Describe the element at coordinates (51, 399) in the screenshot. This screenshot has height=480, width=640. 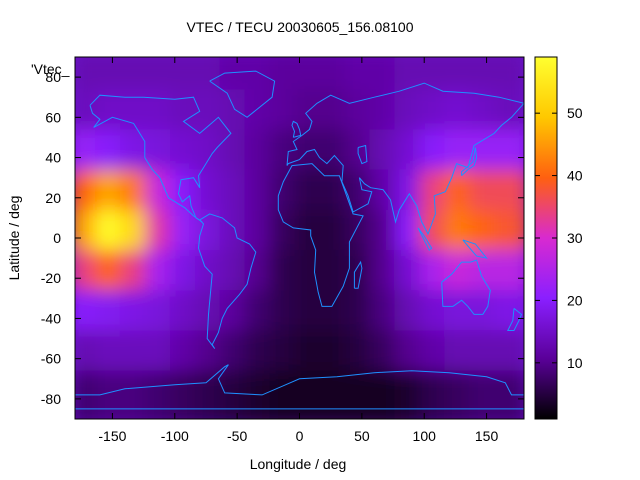
I see `y-tick-label: -80` at that location.